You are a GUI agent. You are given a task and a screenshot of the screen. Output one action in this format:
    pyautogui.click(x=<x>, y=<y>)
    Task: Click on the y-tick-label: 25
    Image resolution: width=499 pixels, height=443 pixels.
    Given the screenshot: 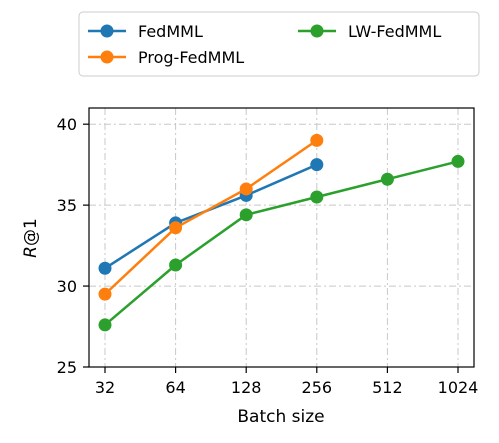 What is the action you would take?
    pyautogui.click(x=67, y=367)
    